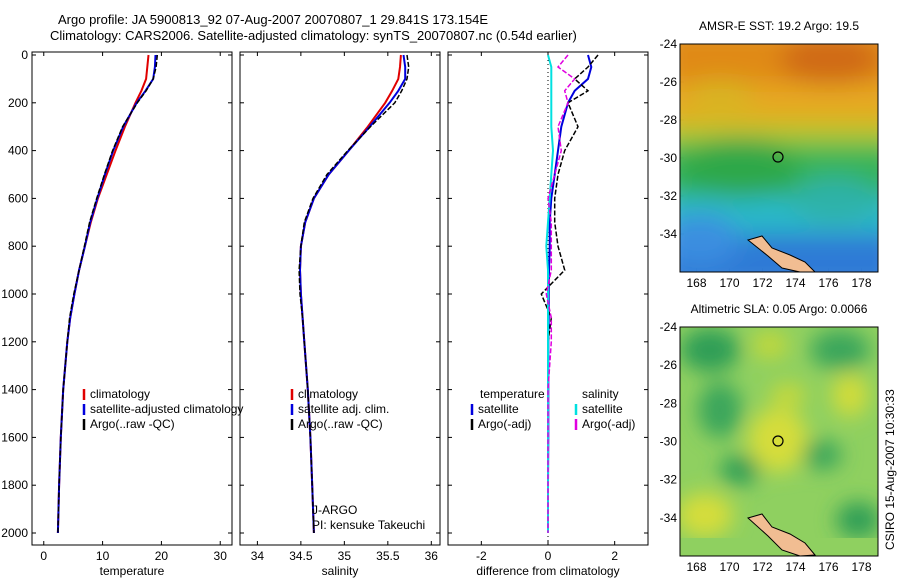 The width and height of the screenshot is (900, 580). Describe the element at coordinates (781, 253) in the screenshot. I see `sst-land` at that location.